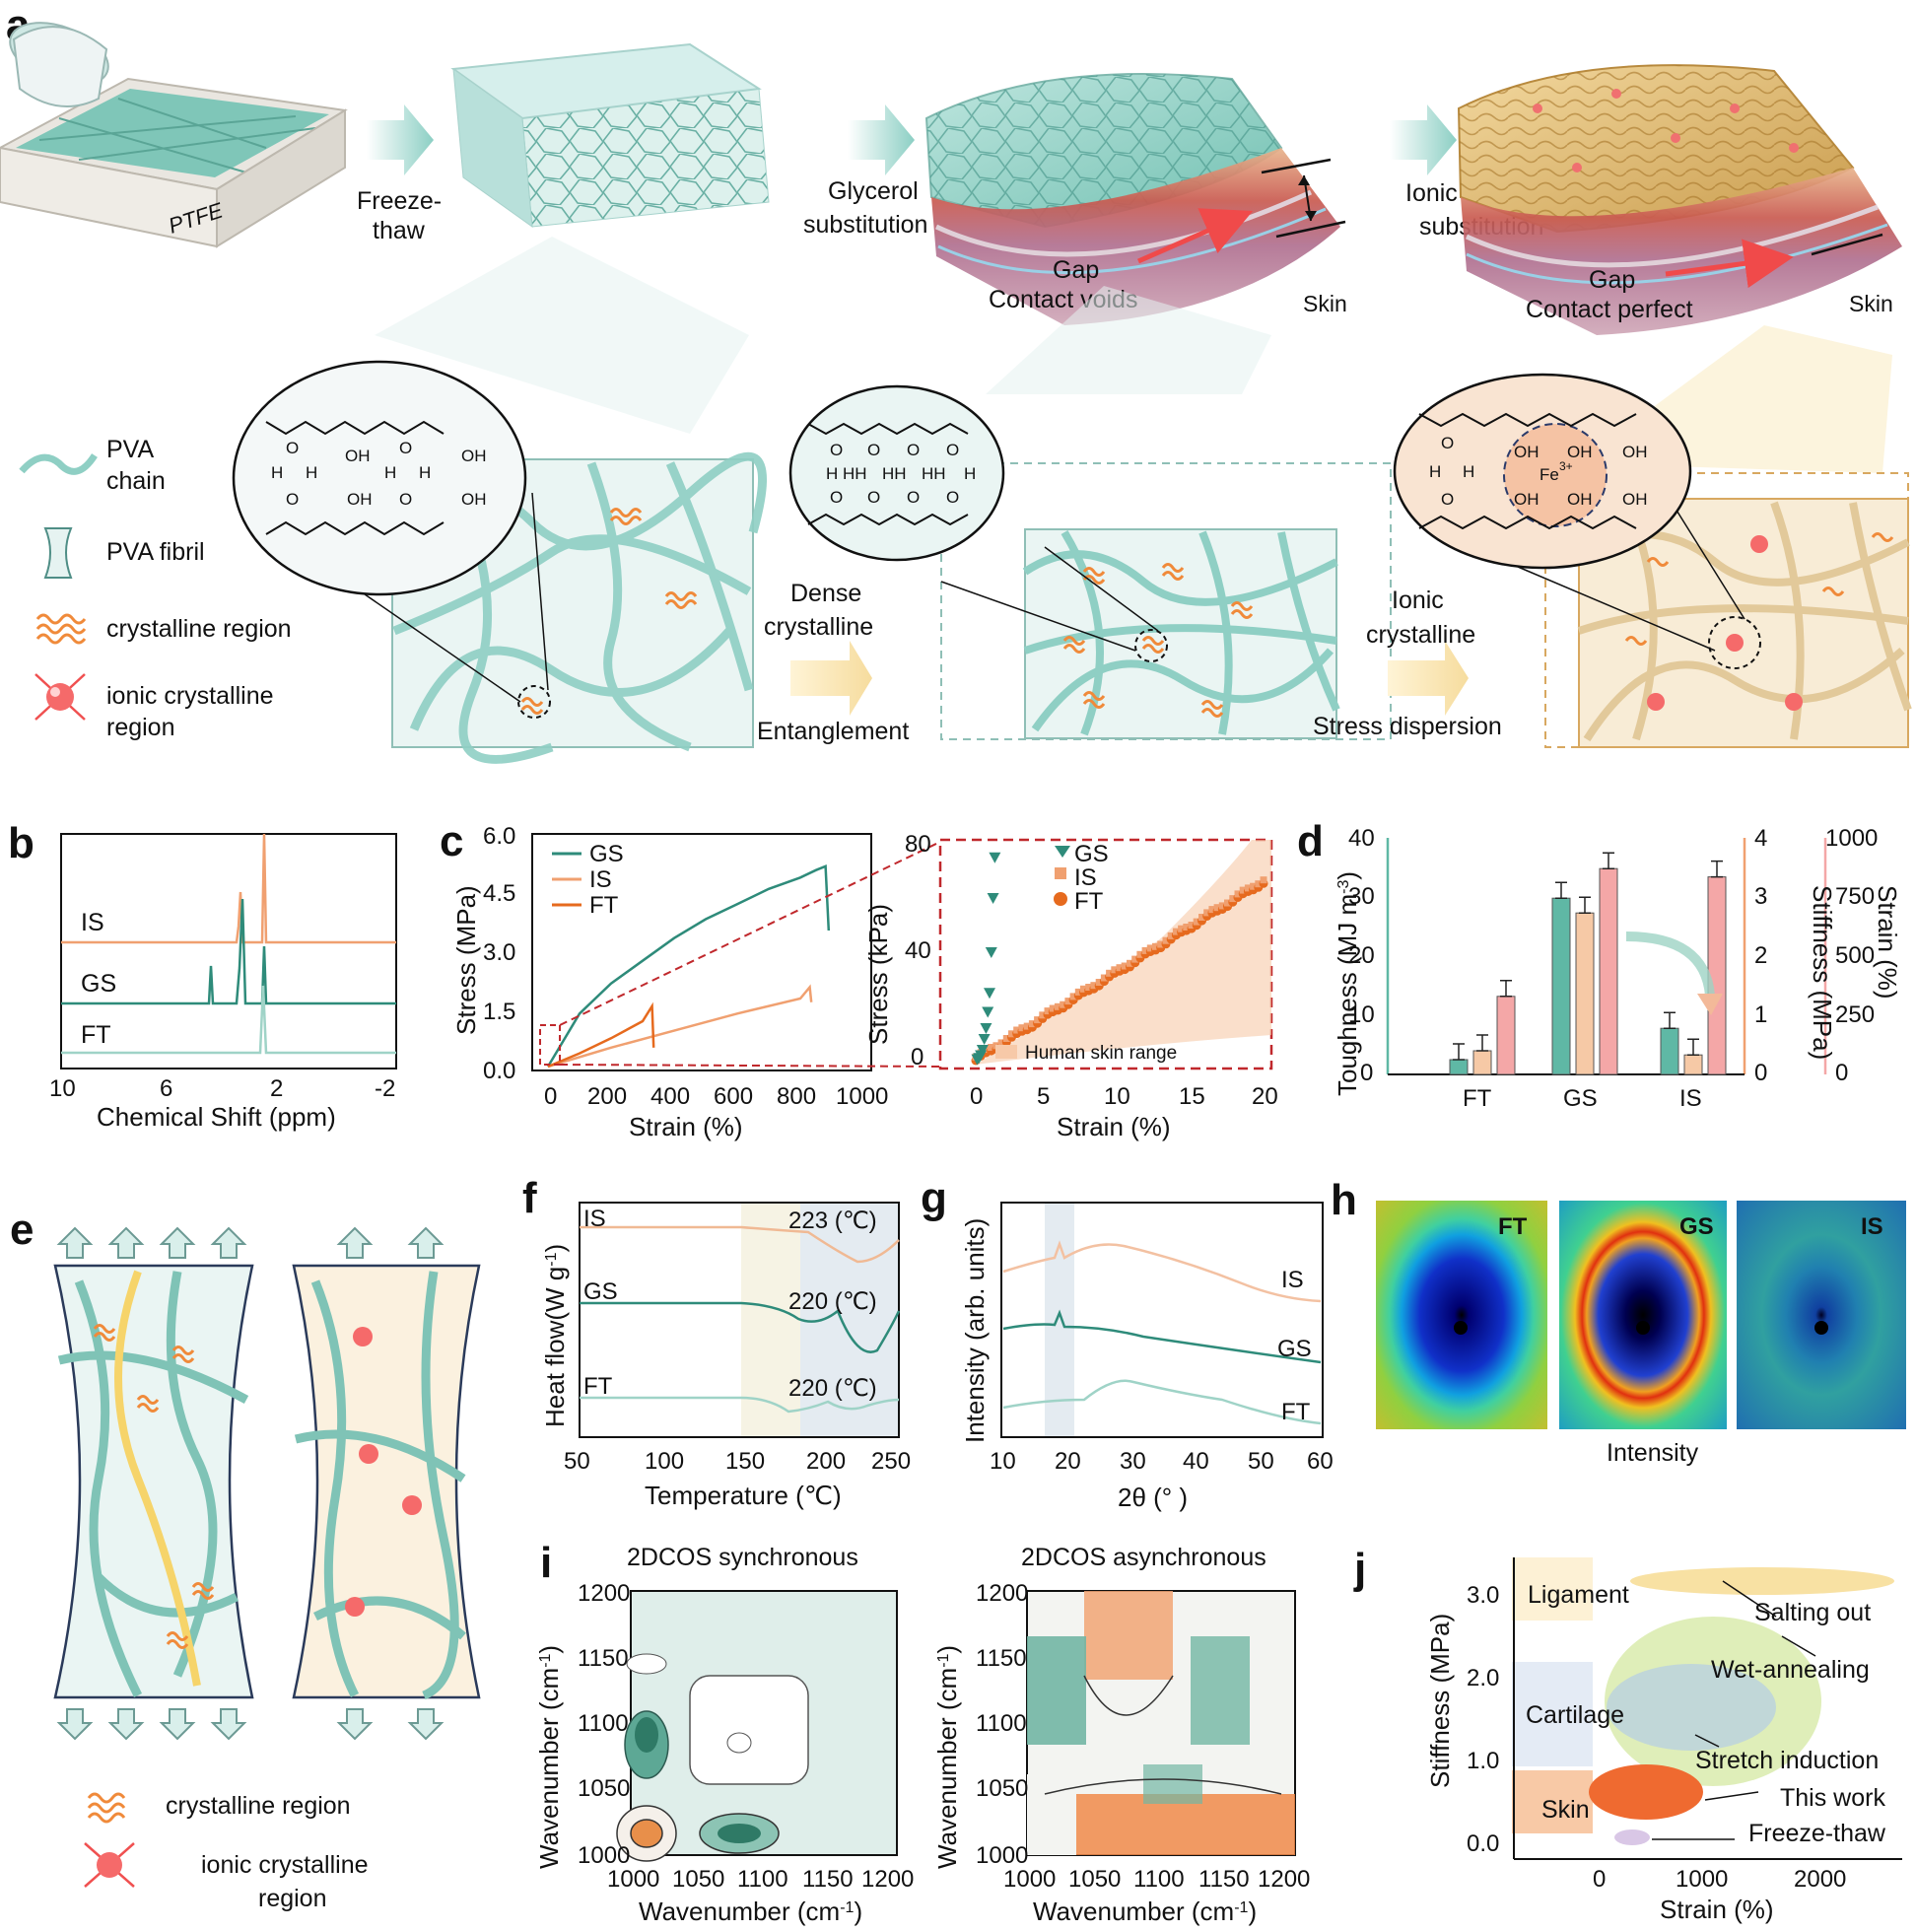 This screenshot has height=1932, width=1916. What do you see at coordinates (474, 500) in the screenshot?
I see `chem1-oh4: OH` at bounding box center [474, 500].